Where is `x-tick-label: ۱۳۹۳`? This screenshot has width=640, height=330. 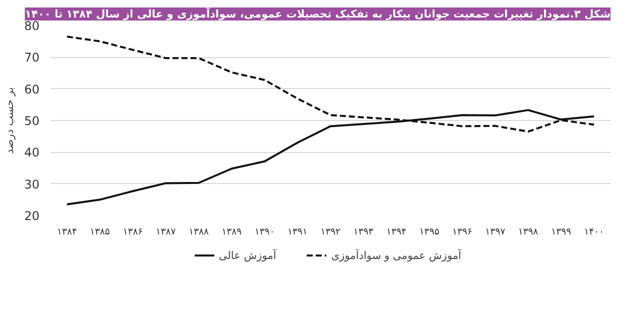
x-tick-label: ۱۳۹۳ is located at coordinates (363, 232).